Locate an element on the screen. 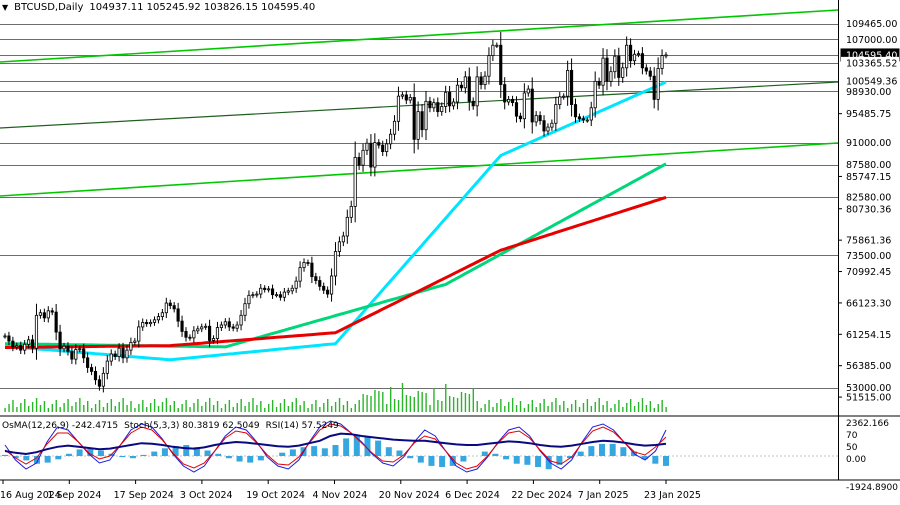  y-tick-label: 95485.75 is located at coordinates (868, 114).